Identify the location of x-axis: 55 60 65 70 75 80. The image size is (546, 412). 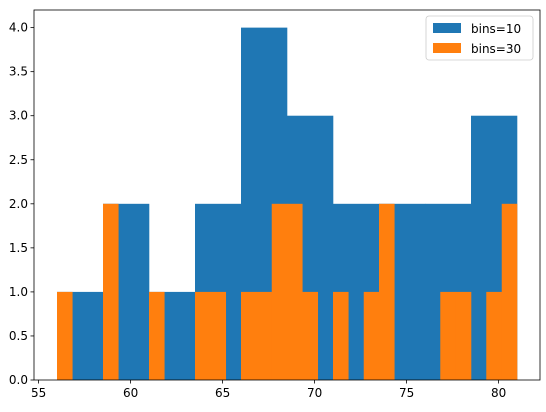
(268, 390).